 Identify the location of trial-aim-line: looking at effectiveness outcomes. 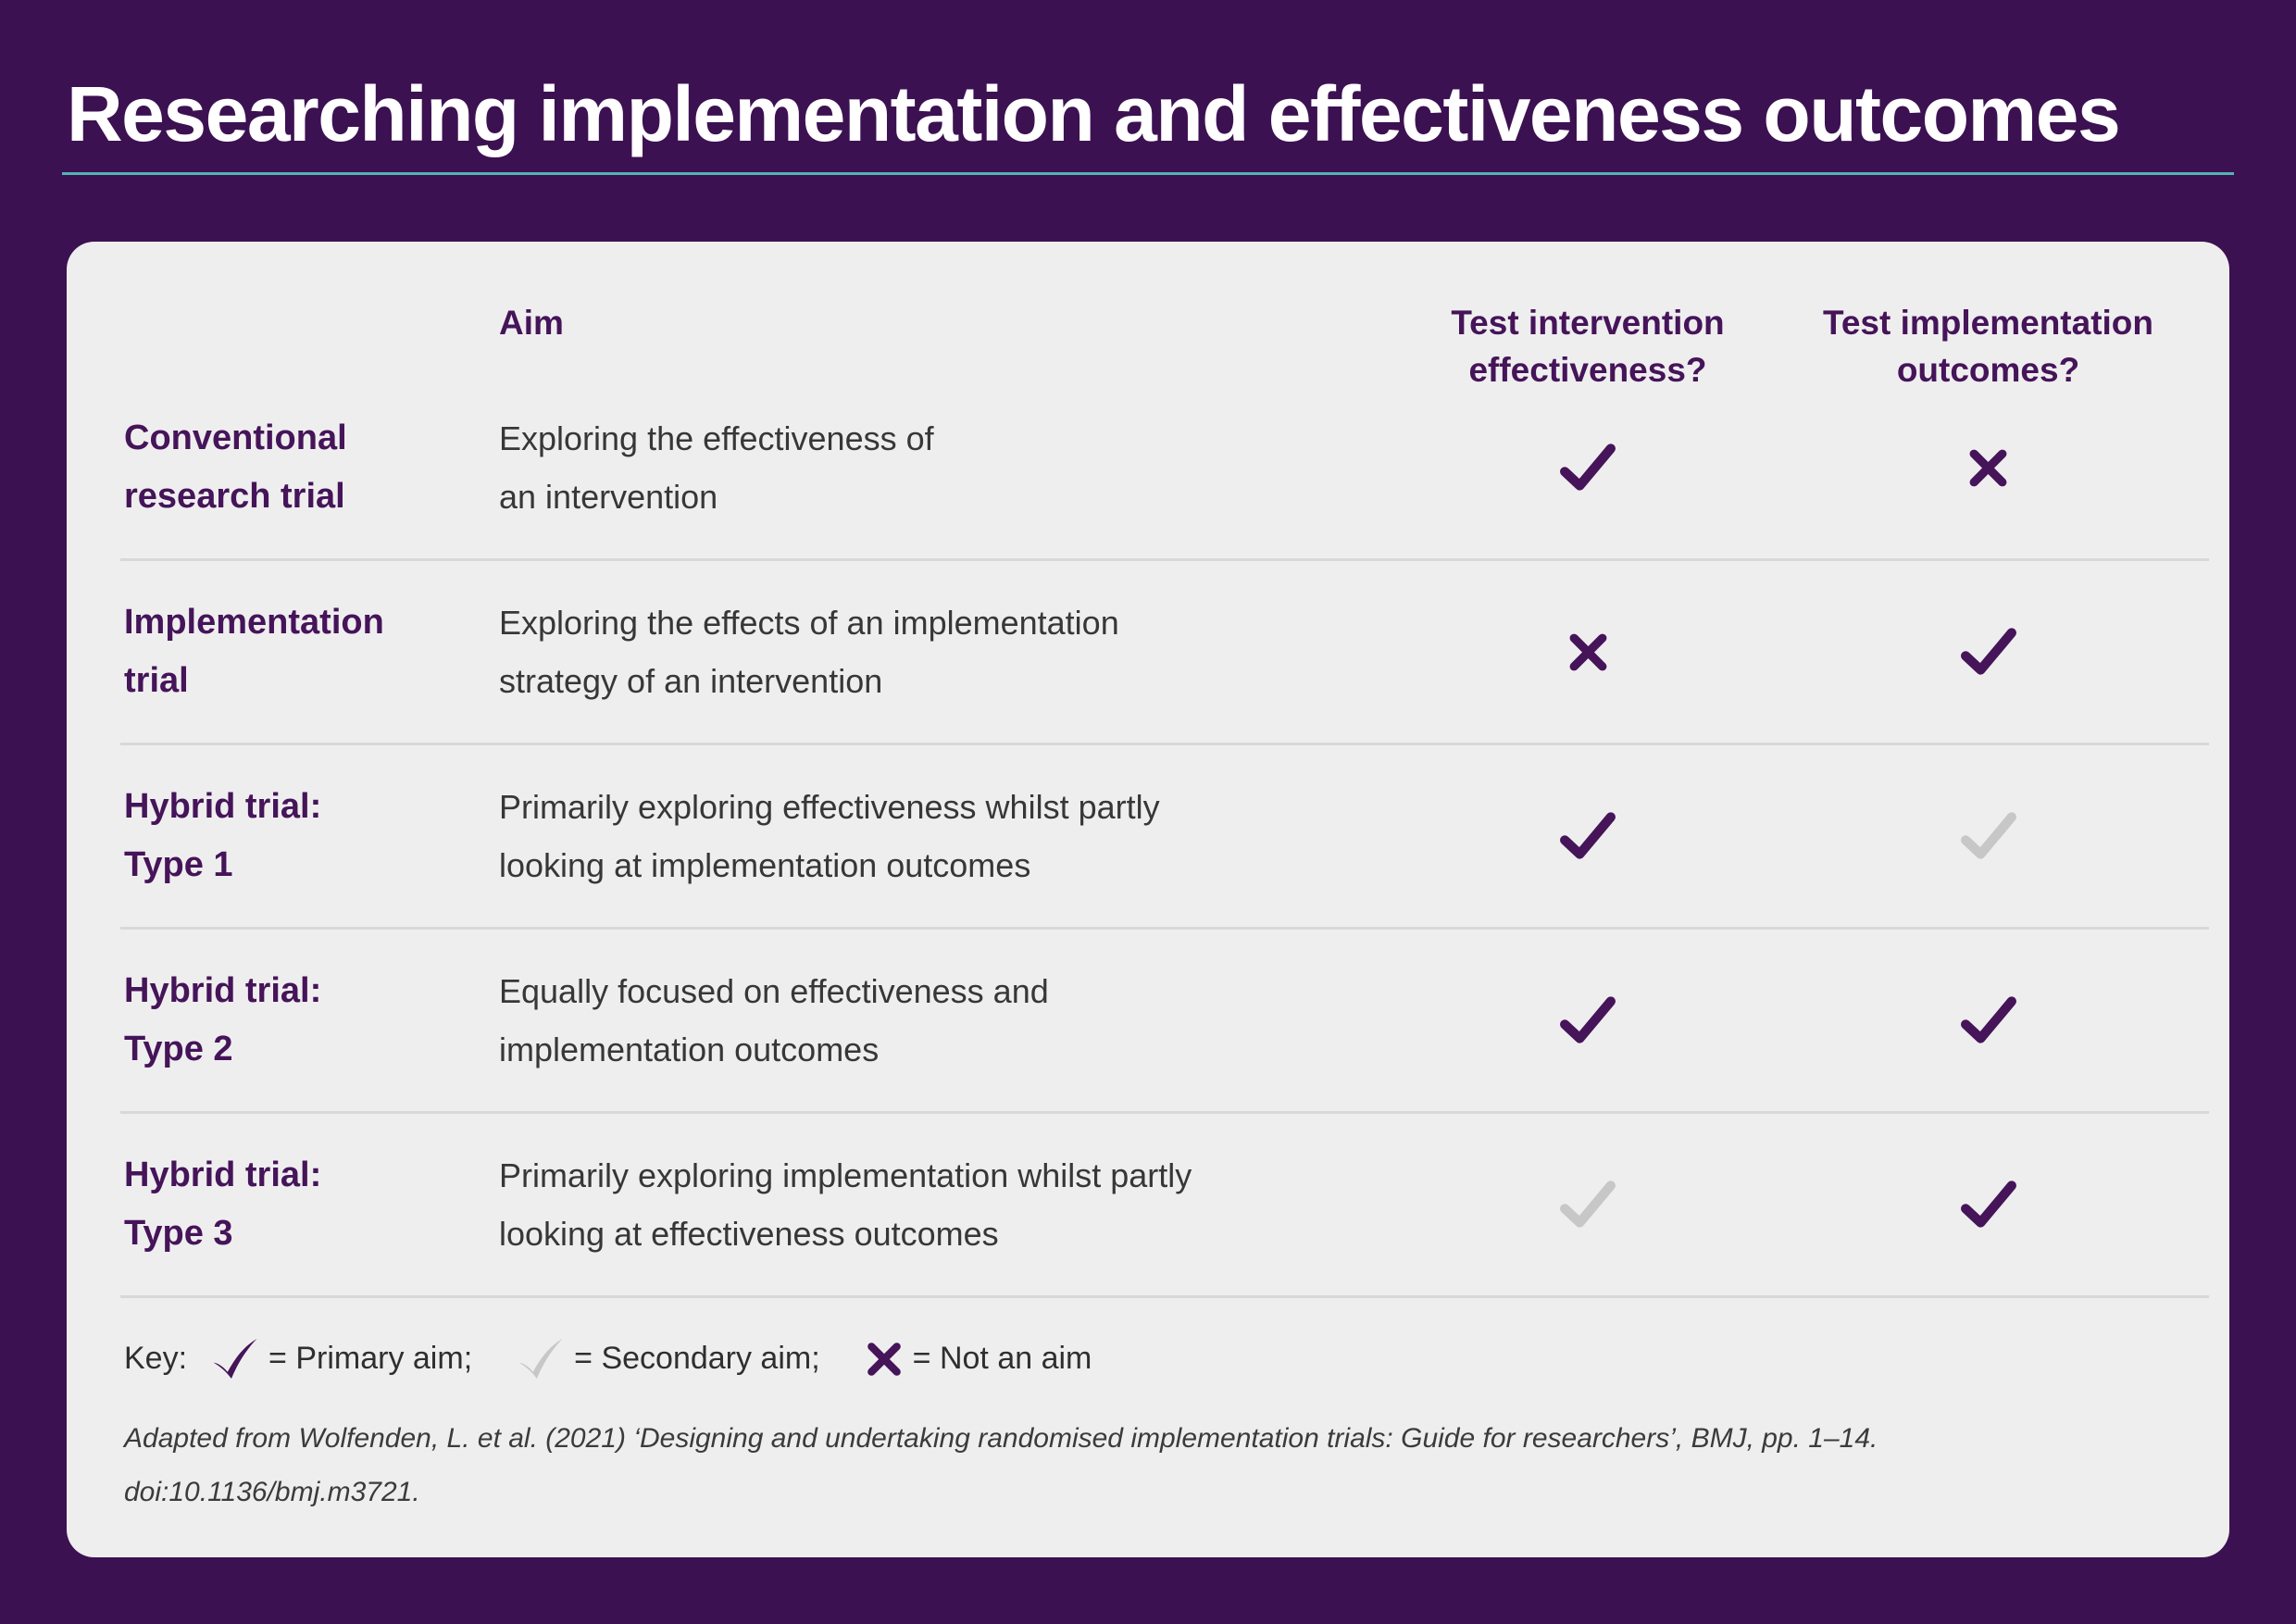
(749, 1234).